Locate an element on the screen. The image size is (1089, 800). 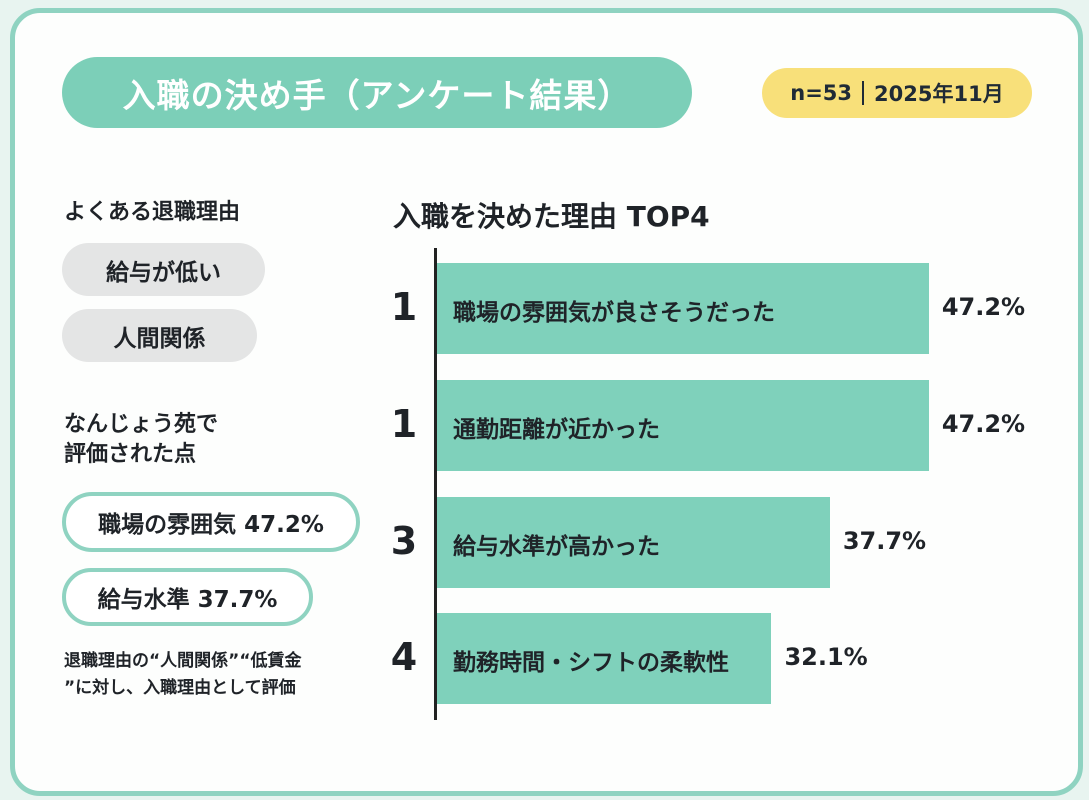
praised-pill: 職場の雰囲気 47.2% is located at coordinates (211, 522).